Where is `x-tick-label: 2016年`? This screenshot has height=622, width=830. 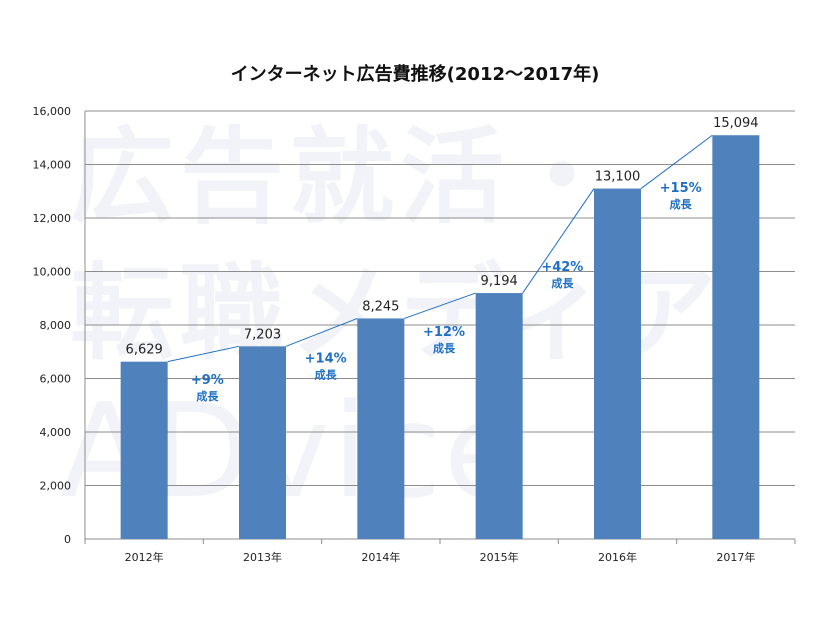 x-tick-label: 2016年 is located at coordinates (617, 557).